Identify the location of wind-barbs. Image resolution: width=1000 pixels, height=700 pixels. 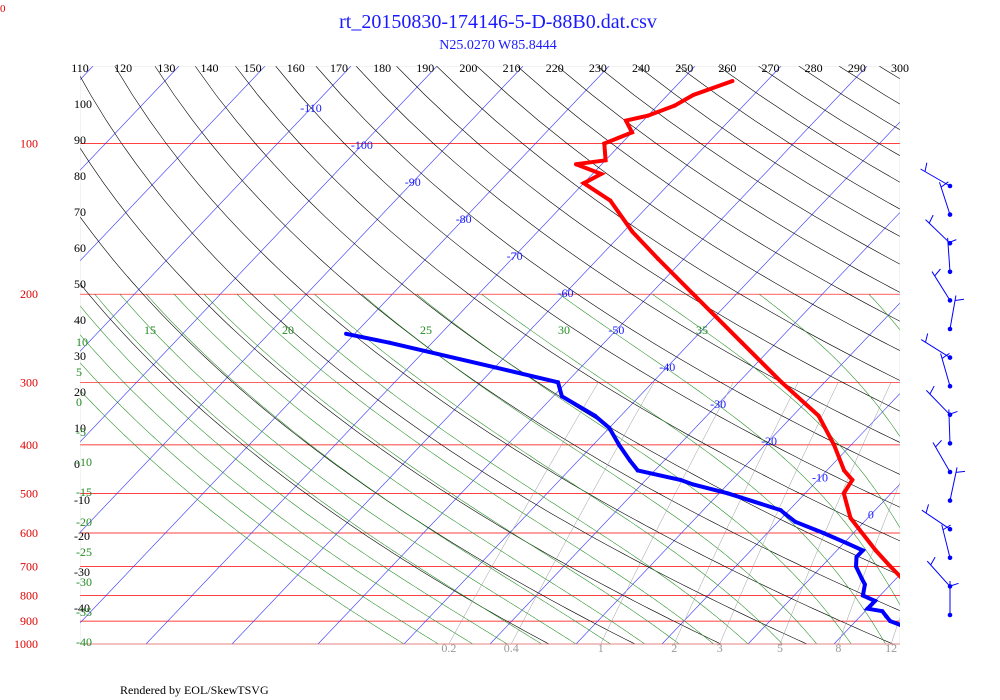
(943, 390).